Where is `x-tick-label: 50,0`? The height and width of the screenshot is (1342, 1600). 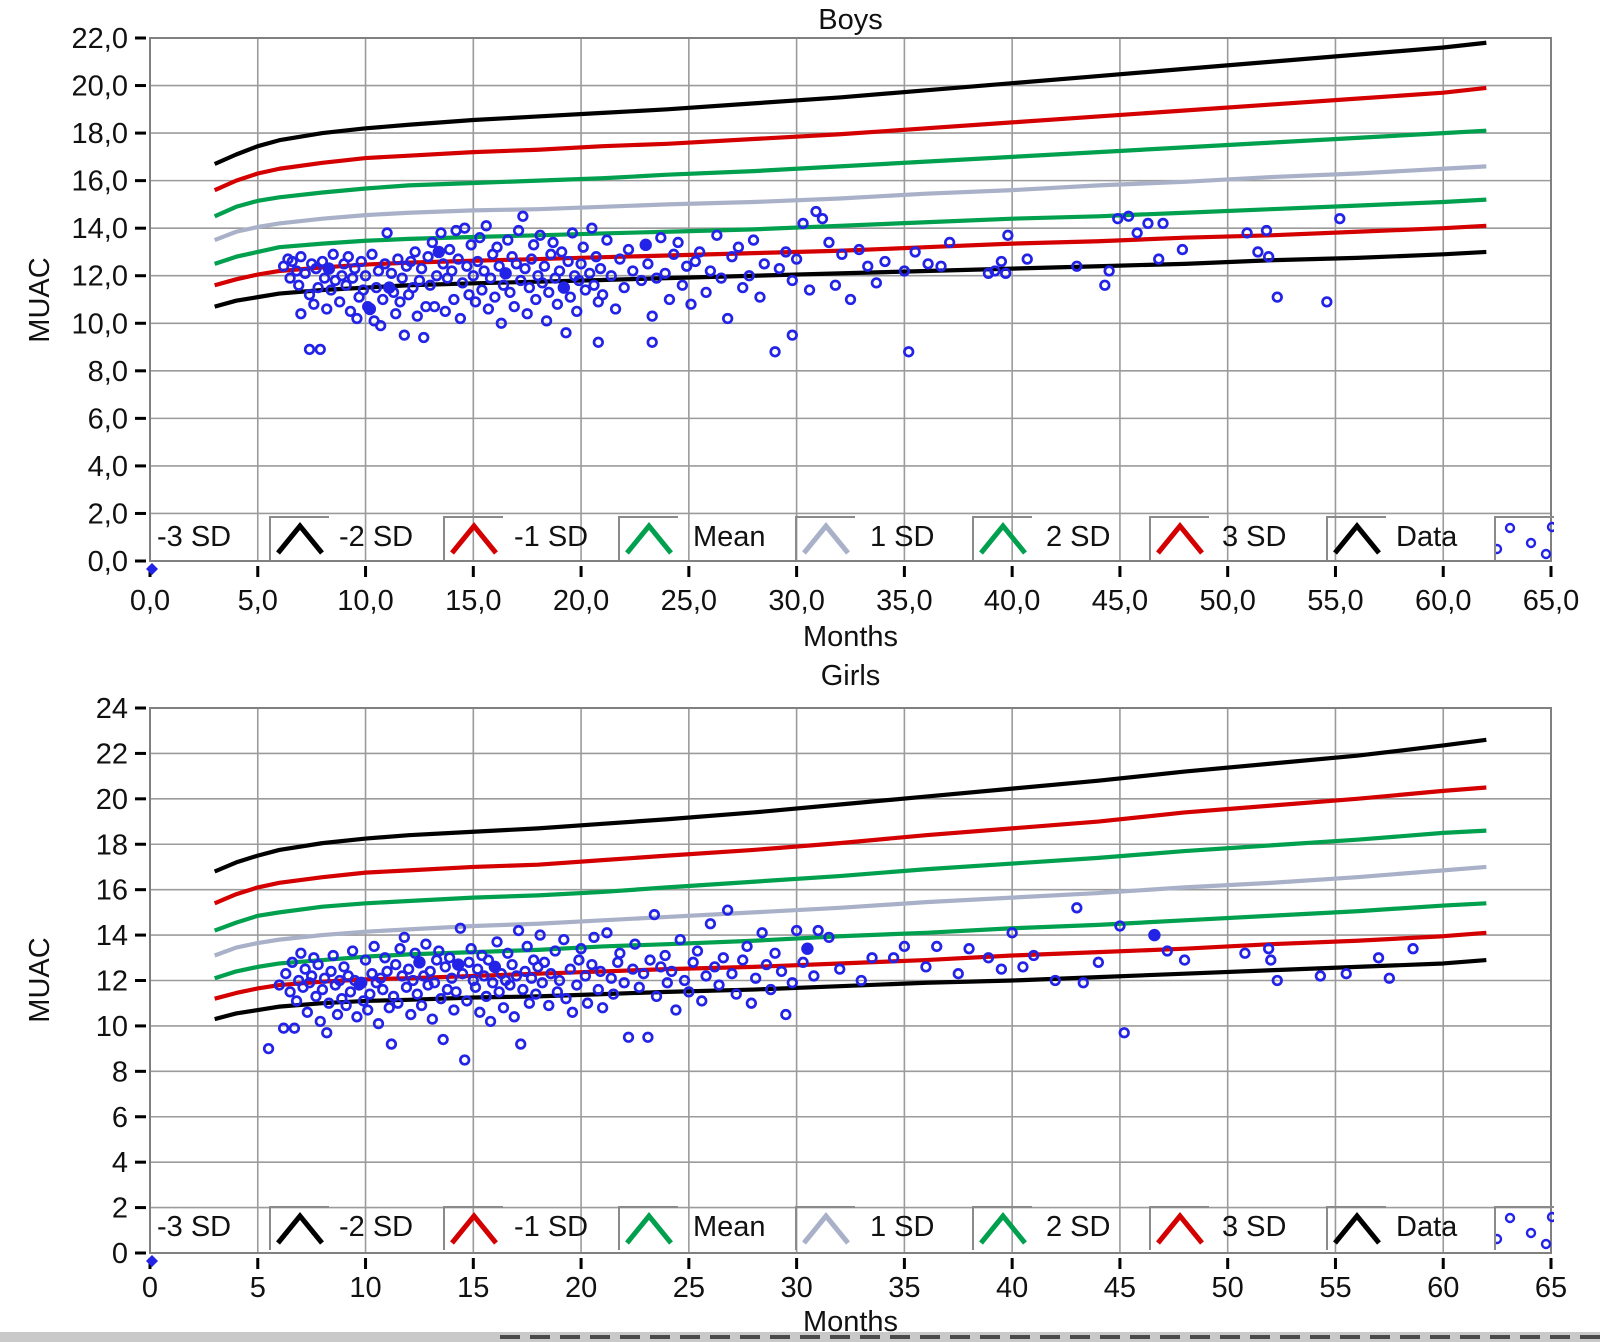
x-tick-label: 50,0 is located at coordinates (1227, 601).